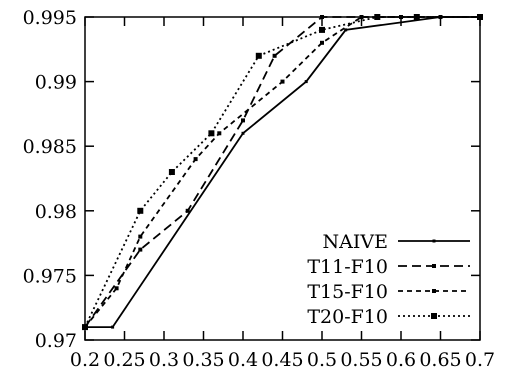 The height and width of the screenshot is (381, 520). Describe the element at coordinates (480, 360) in the screenshot. I see `x-tick-label: 0.7` at that location.